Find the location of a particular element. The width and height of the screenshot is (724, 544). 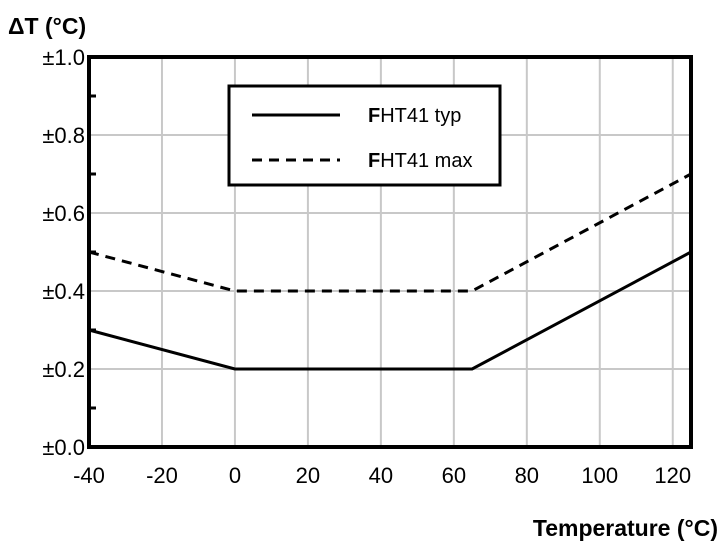

legend-label-typ-prefix: F is located at coordinates (374, 116).